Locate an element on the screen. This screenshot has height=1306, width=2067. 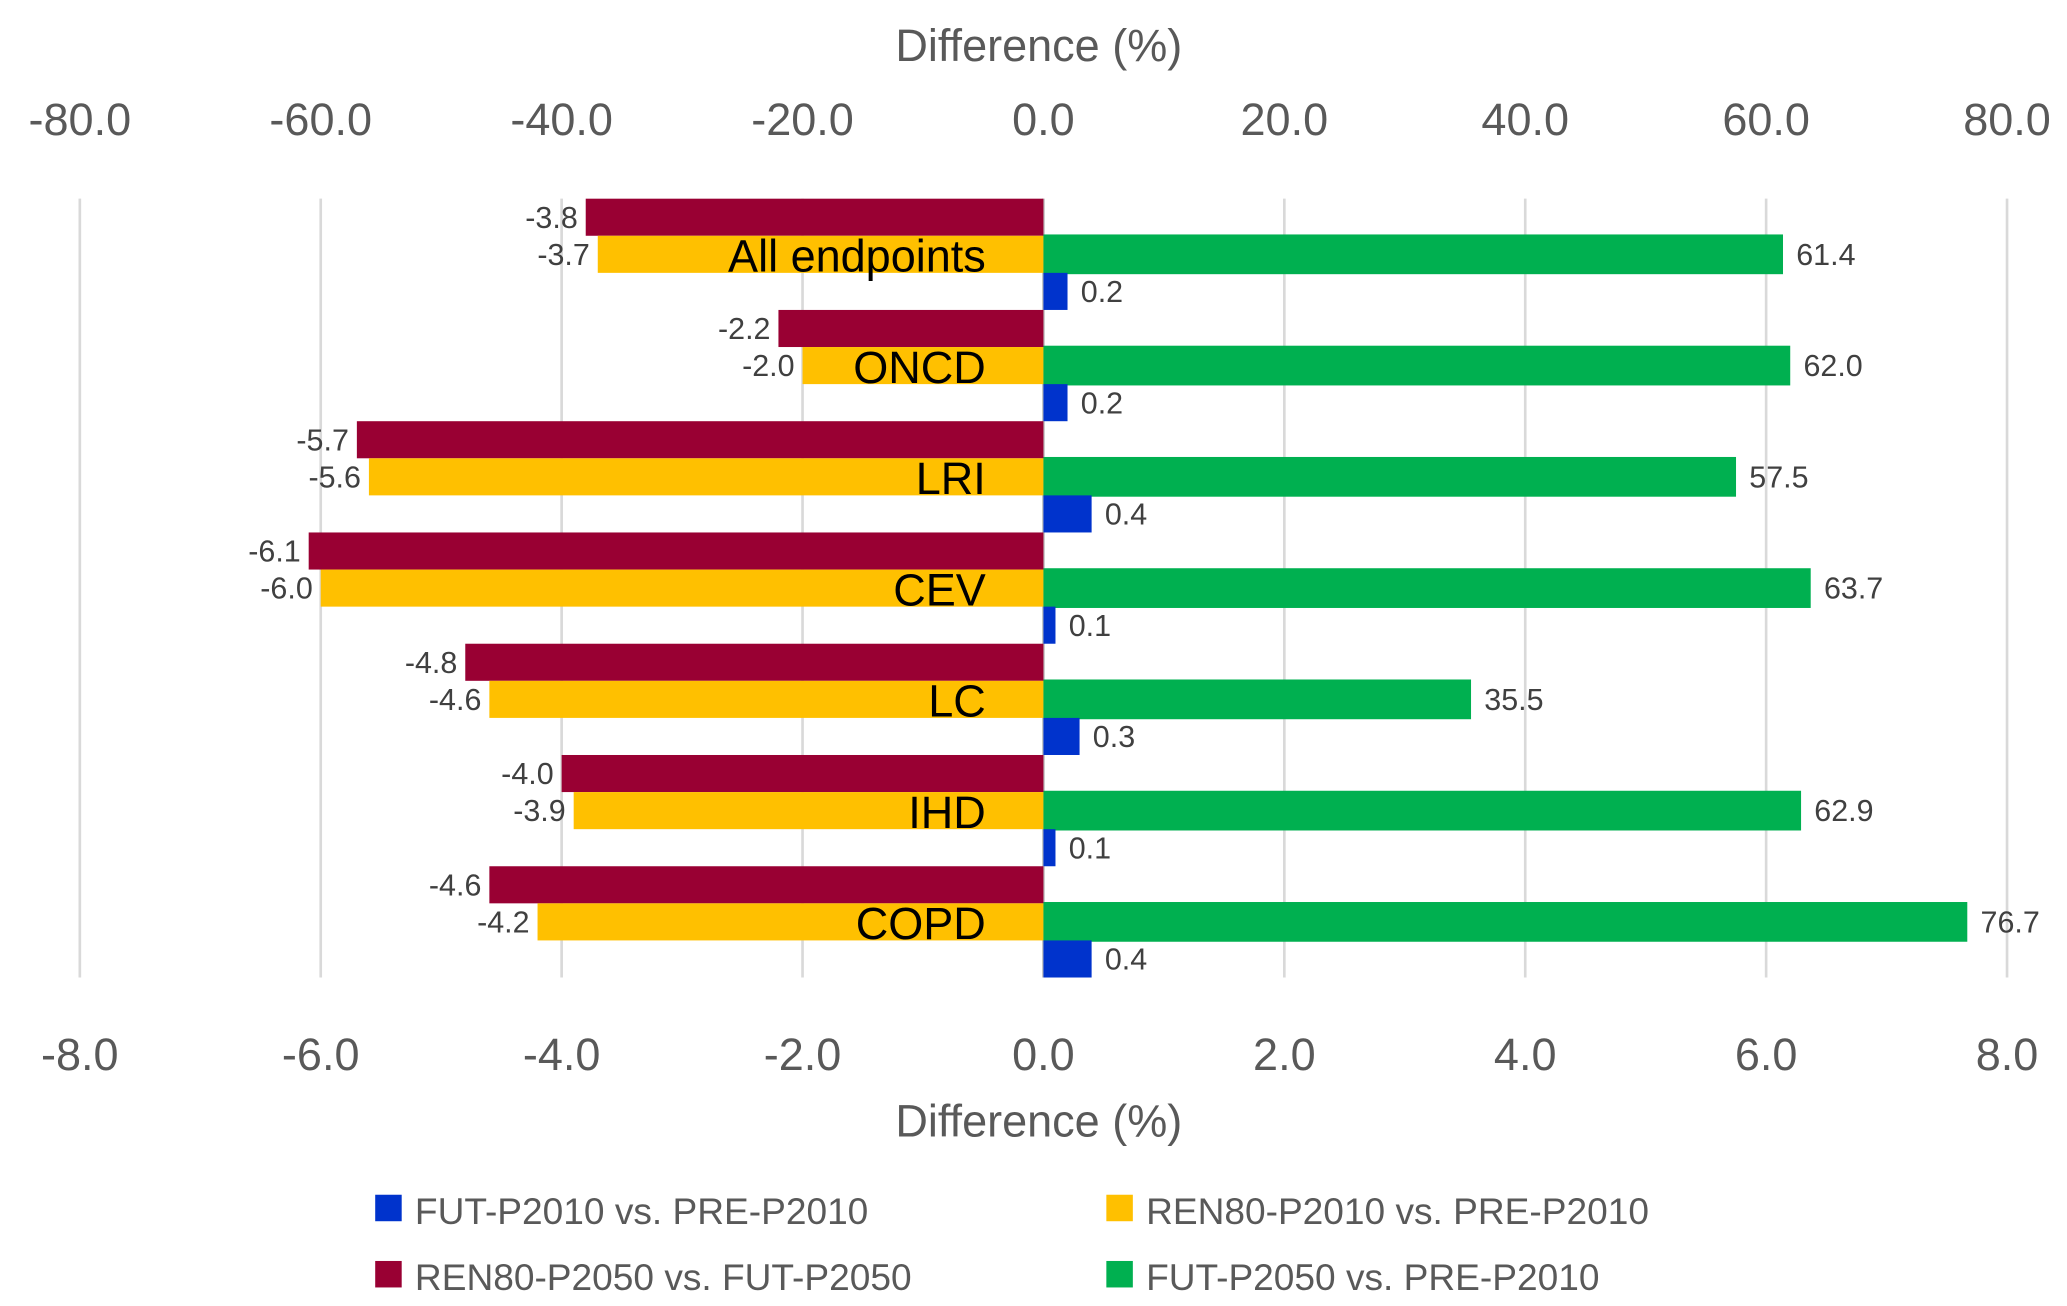
data-label: 62.9 is located at coordinates (1843, 811).